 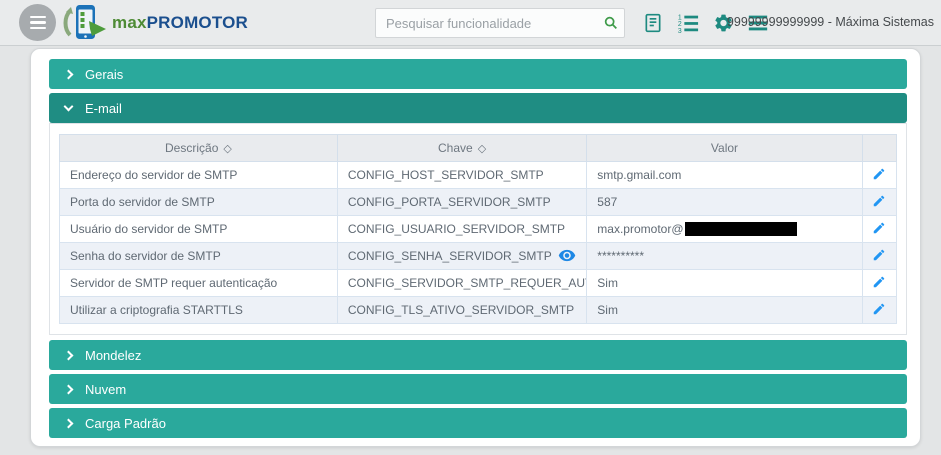 I want to click on column-header-chave: Chave ◇, so click(x=462, y=148).